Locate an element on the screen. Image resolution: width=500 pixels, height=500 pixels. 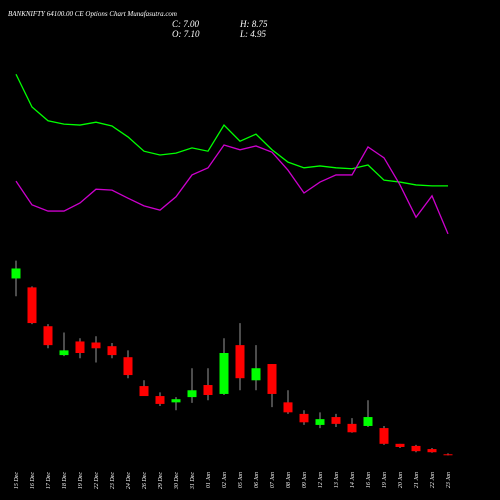
x-tick-label: 09 Jan is located at coordinates (305, 480).